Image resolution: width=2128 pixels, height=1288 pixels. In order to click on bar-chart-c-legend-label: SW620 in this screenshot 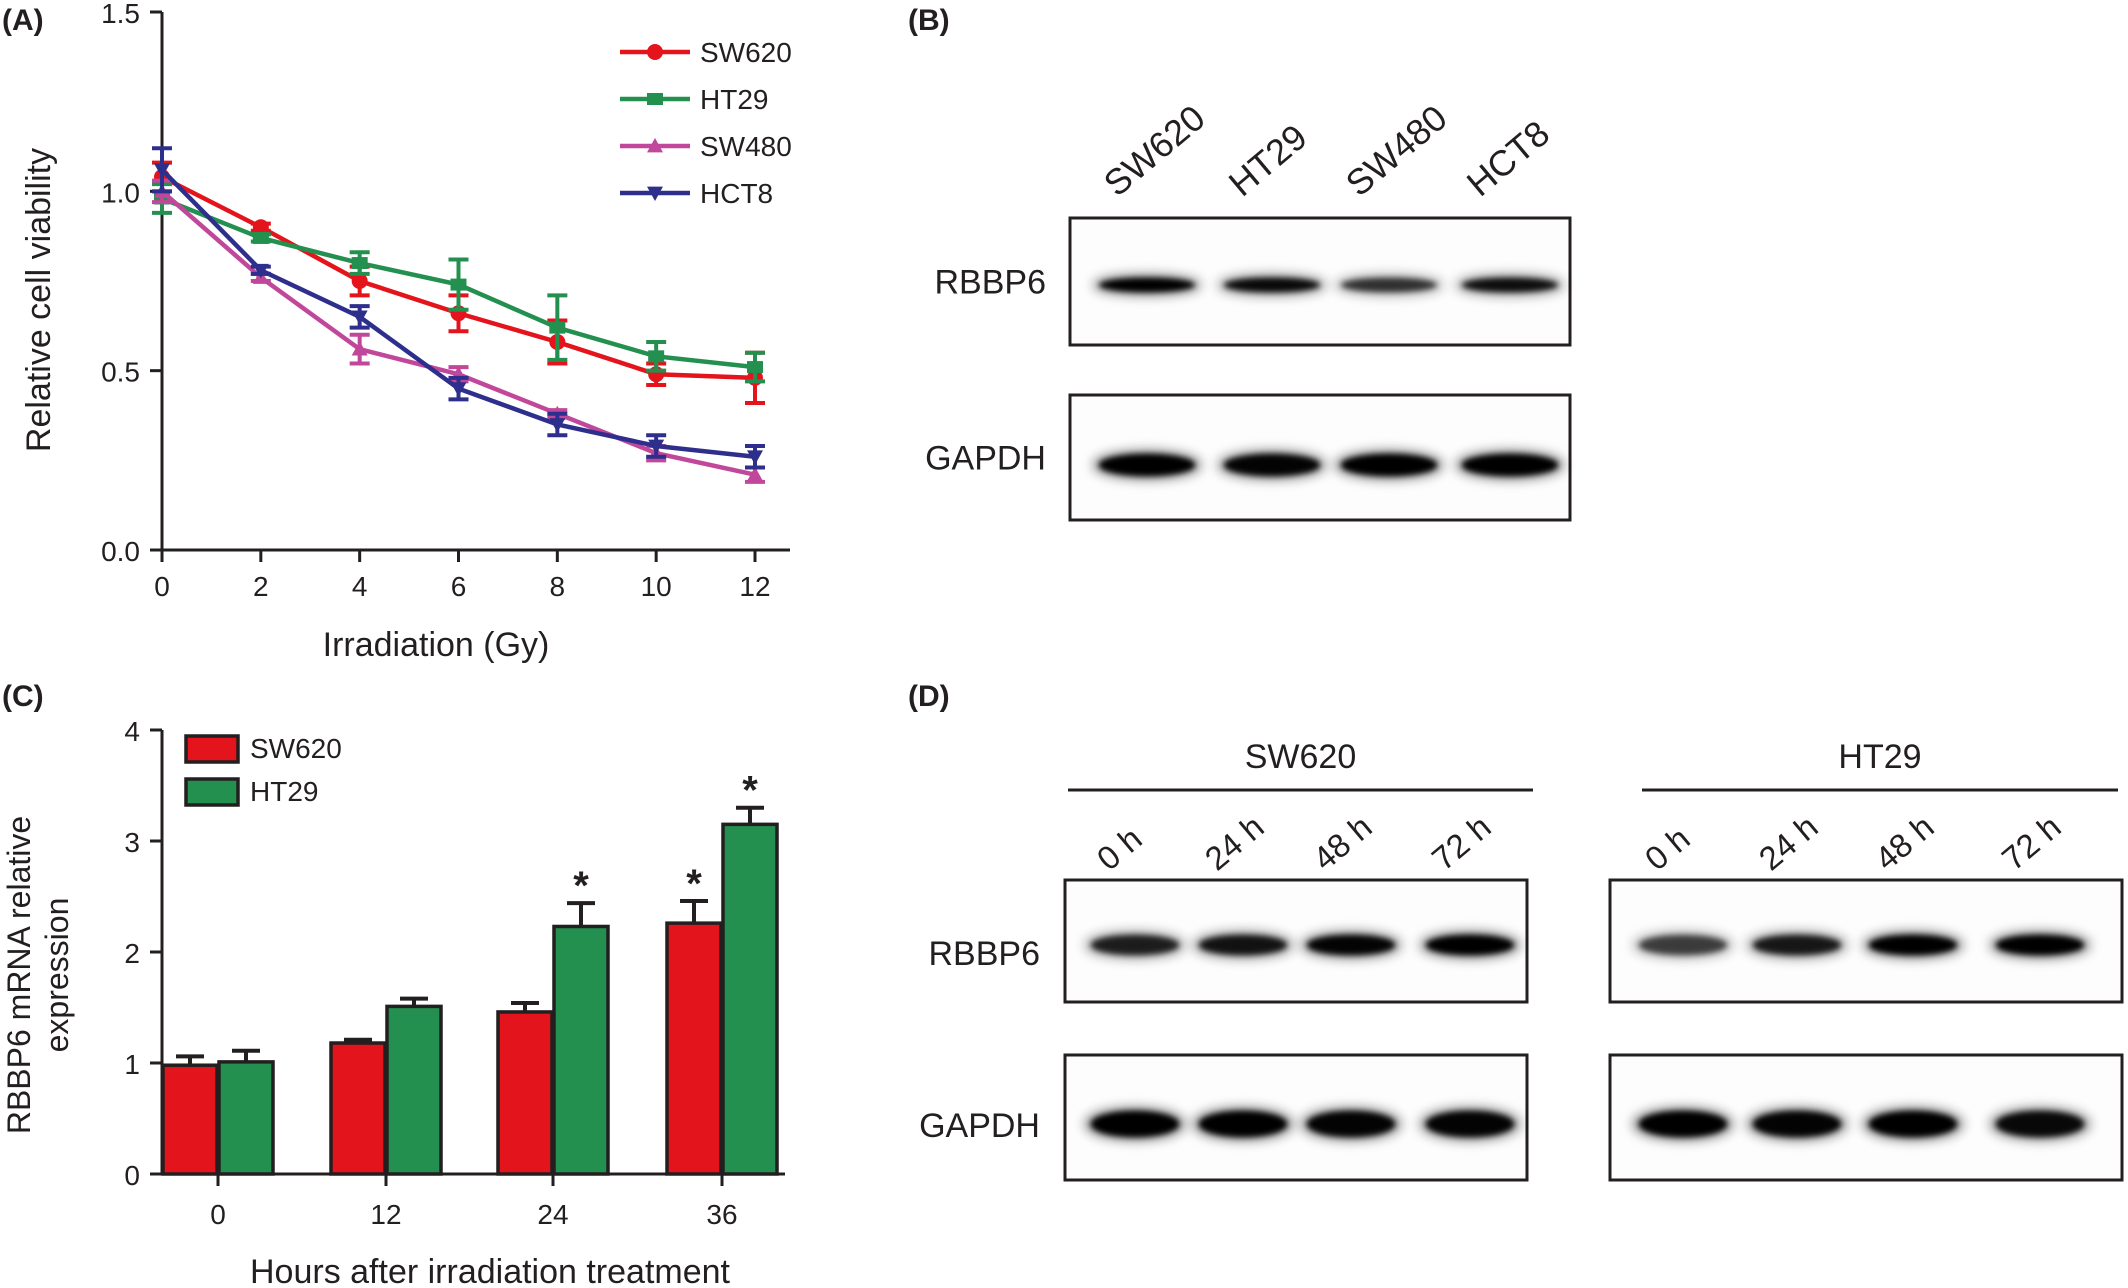, I will do `click(296, 748)`.